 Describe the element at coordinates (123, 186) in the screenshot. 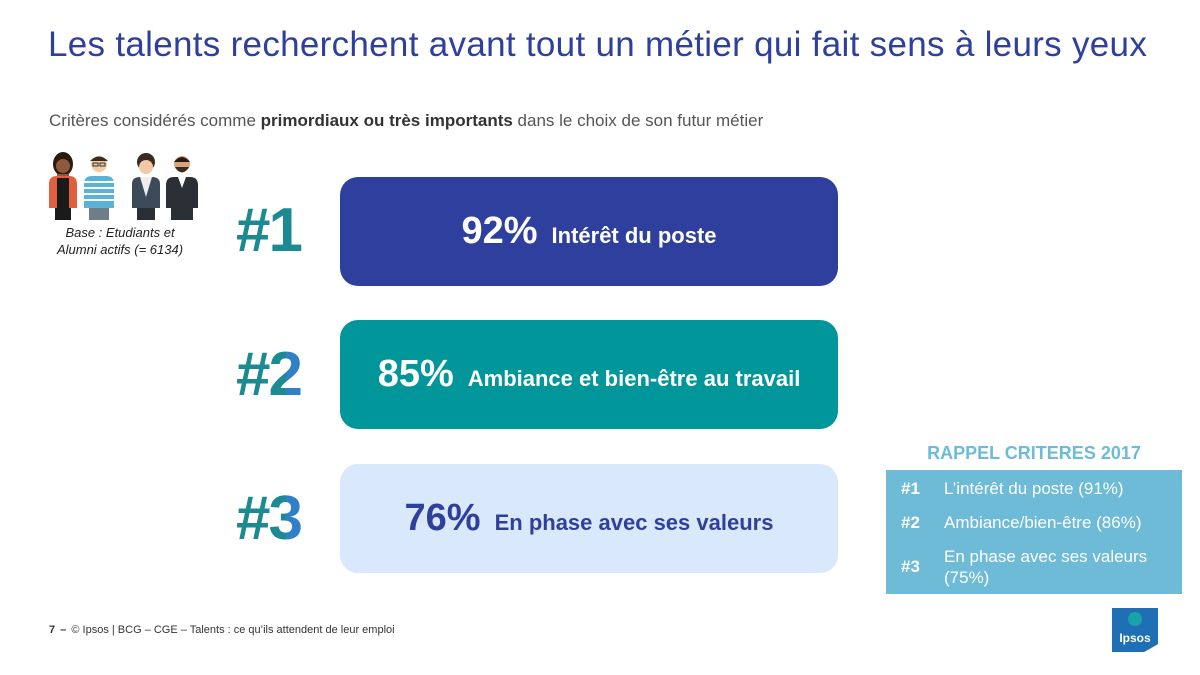

I see `people-illustration-icon` at that location.